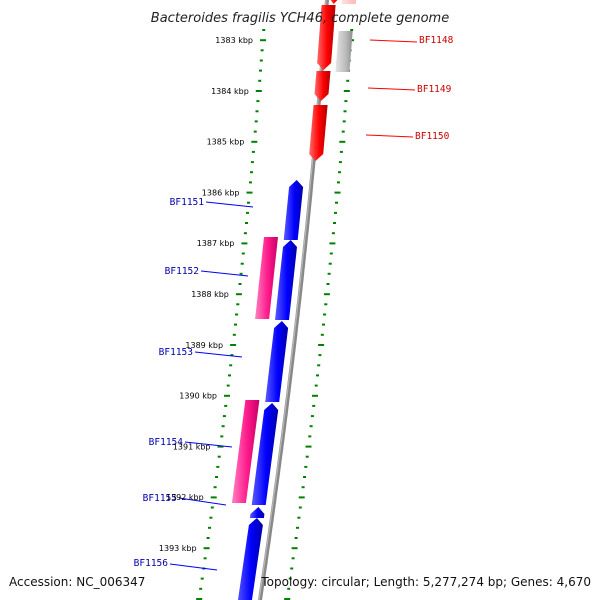 This screenshot has width=600, height=600. What do you see at coordinates (436, 40) in the screenshot?
I see `gene-label-BF1148: BF1148` at bounding box center [436, 40].